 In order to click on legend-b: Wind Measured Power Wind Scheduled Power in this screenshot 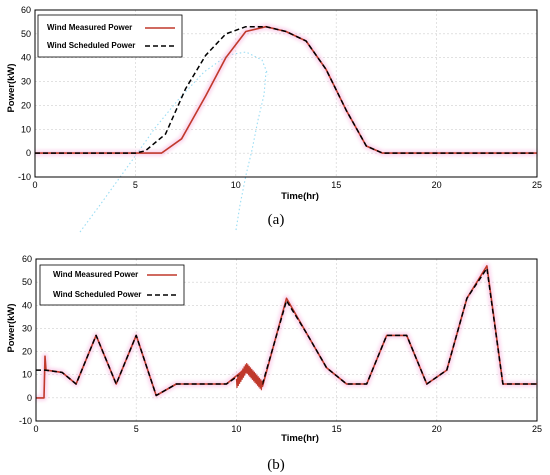, I will do `click(112, 285)`.